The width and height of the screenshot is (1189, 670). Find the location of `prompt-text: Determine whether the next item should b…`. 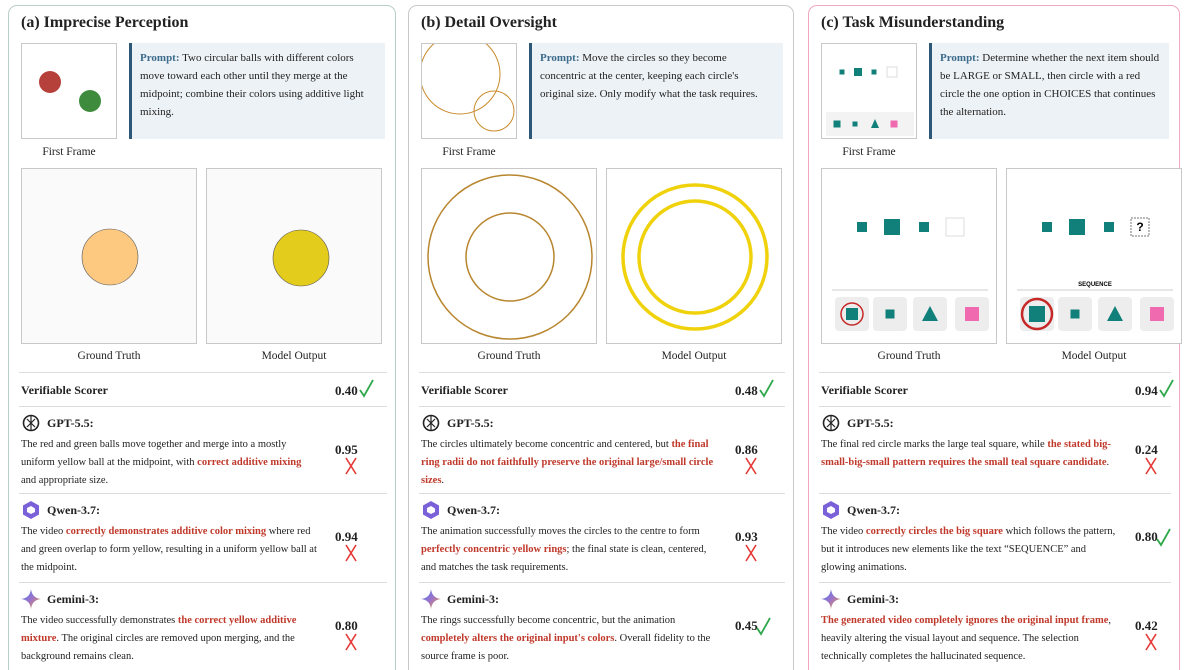

prompt-text: Determine whether the next item should b… is located at coordinates (1050, 85).